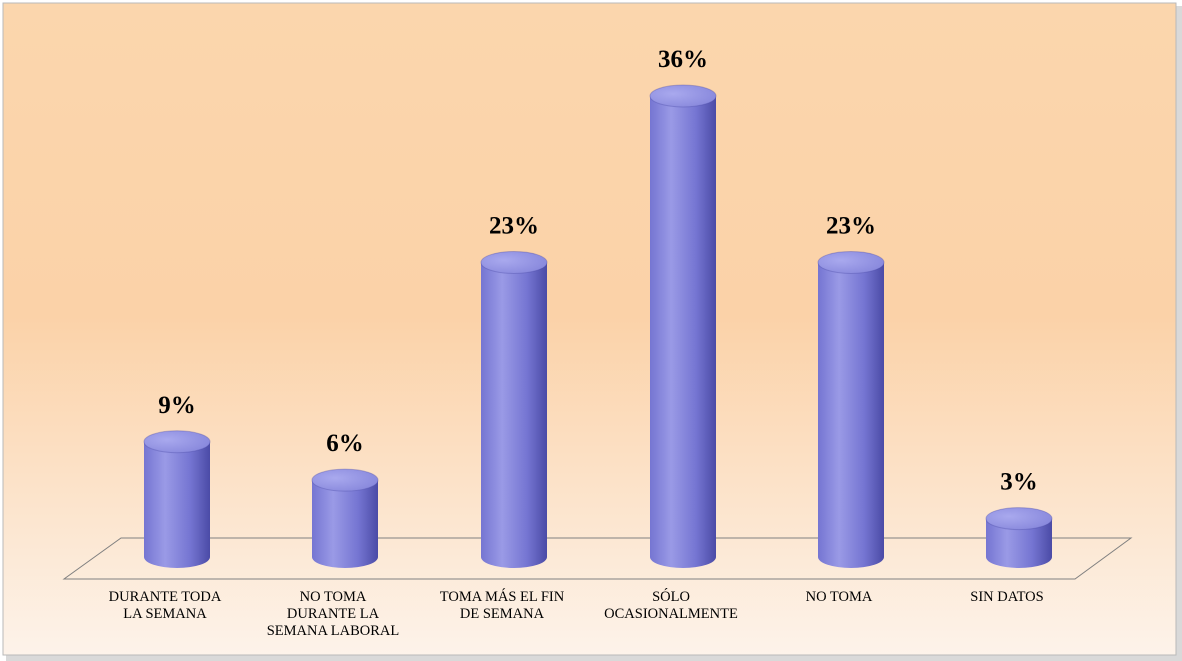  What do you see at coordinates (177, 405) in the screenshot?
I see `value-label: 9%` at bounding box center [177, 405].